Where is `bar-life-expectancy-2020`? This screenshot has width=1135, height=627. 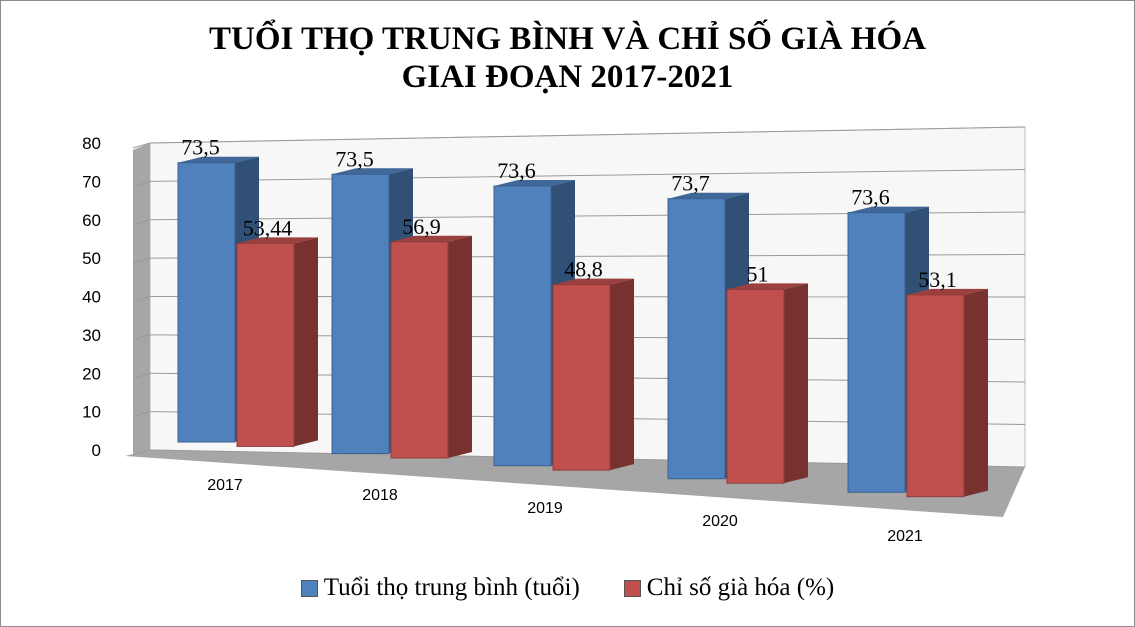
bar-life-expectancy-2020 is located at coordinates (696, 339).